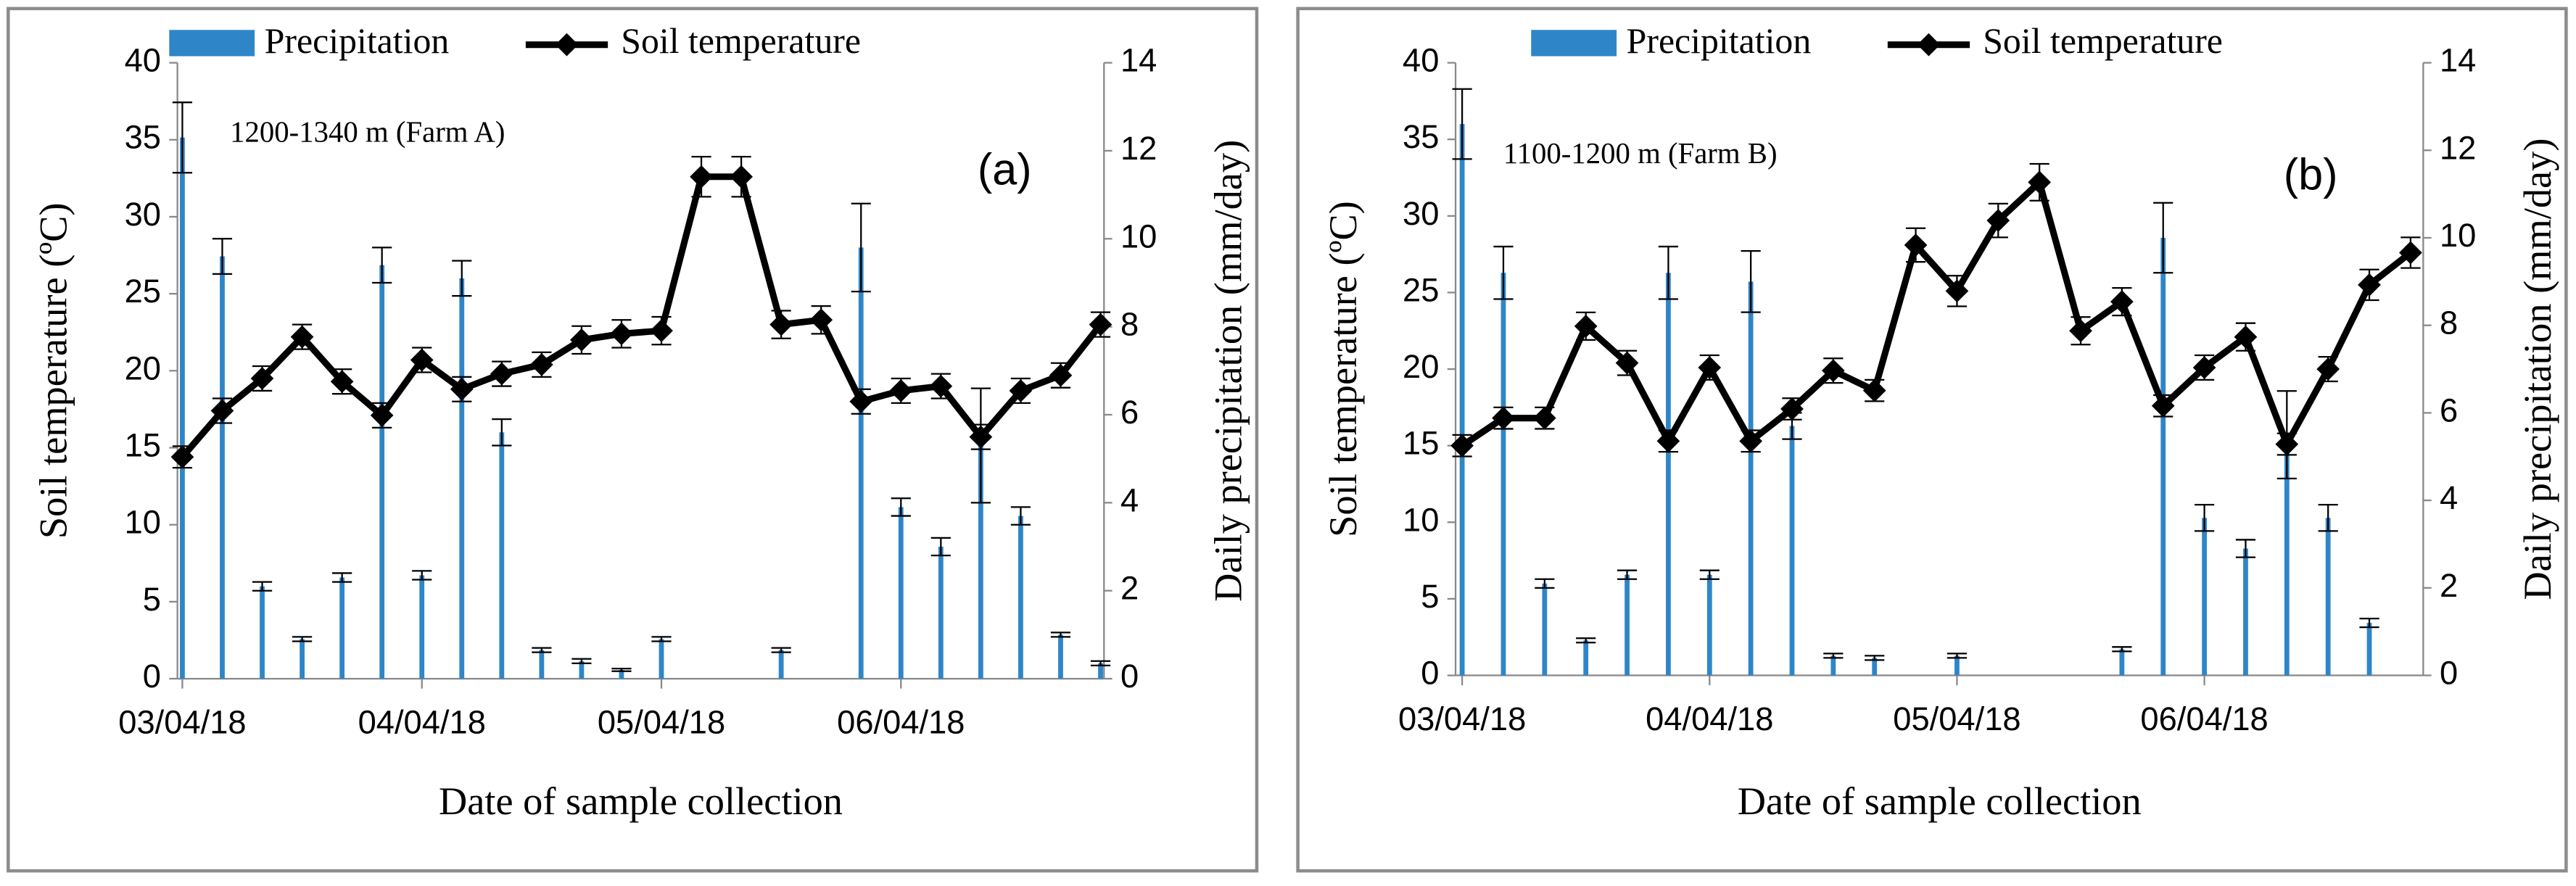 The image size is (2576, 886). I want to click on y2-tick-label: 4, so click(1129, 499).